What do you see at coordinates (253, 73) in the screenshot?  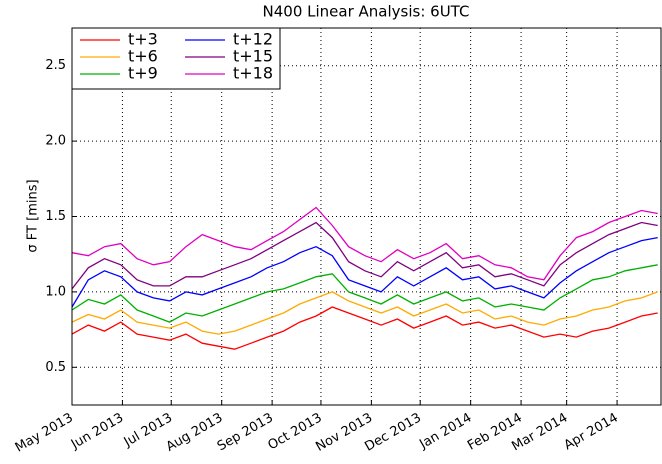 I see `legend-label: t+18` at bounding box center [253, 73].